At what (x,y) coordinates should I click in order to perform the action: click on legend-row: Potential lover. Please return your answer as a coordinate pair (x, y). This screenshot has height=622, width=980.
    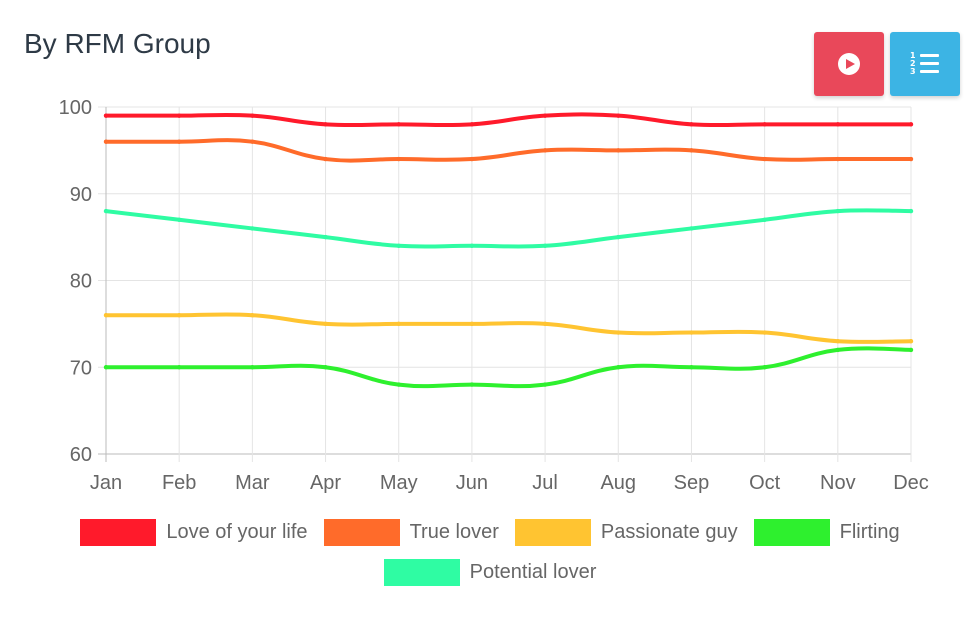
    Looking at the image, I should click on (490, 572).